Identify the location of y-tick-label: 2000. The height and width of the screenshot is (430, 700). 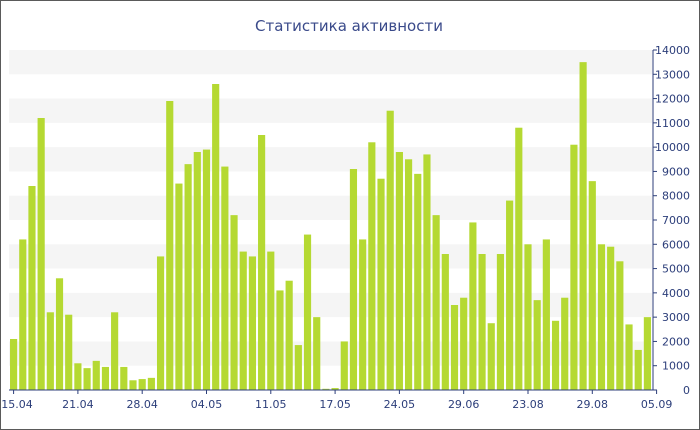
(676, 341).